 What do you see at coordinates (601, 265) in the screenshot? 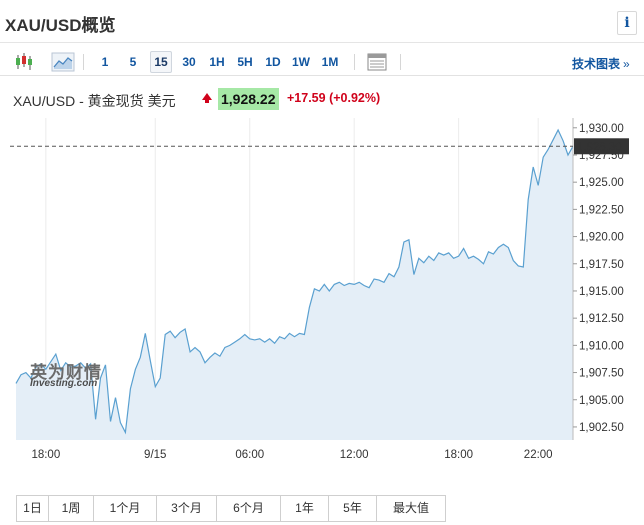
I see `y-tick-label: 1,917.50` at bounding box center [601, 265].